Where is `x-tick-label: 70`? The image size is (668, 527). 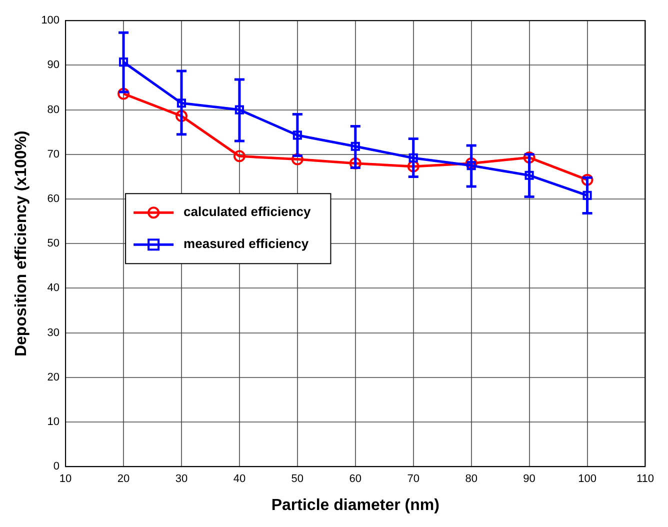
x-tick-label: 70 is located at coordinates (413, 479).